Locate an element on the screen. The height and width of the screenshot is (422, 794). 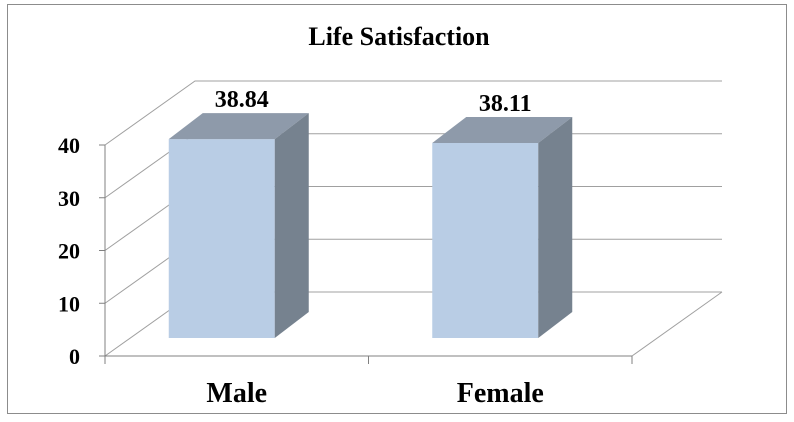
data-label: 38.84 is located at coordinates (242, 100).